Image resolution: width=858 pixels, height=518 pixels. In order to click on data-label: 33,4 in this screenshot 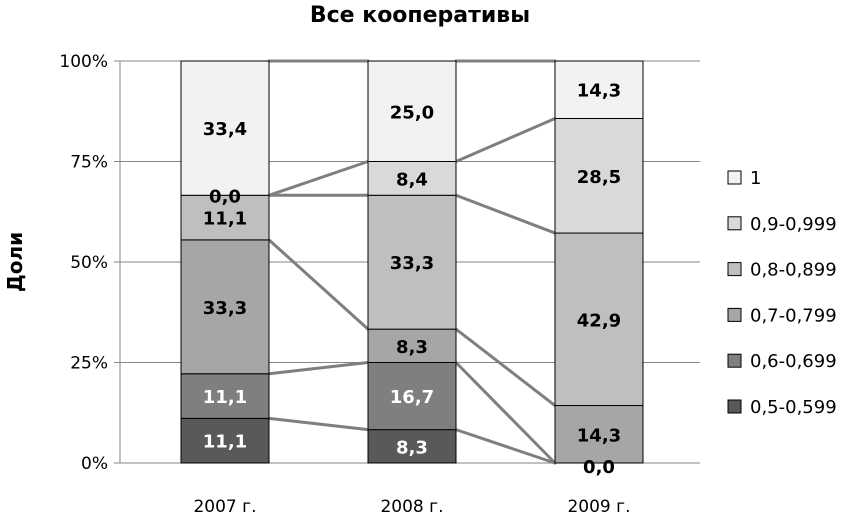, I will do `click(225, 129)`.